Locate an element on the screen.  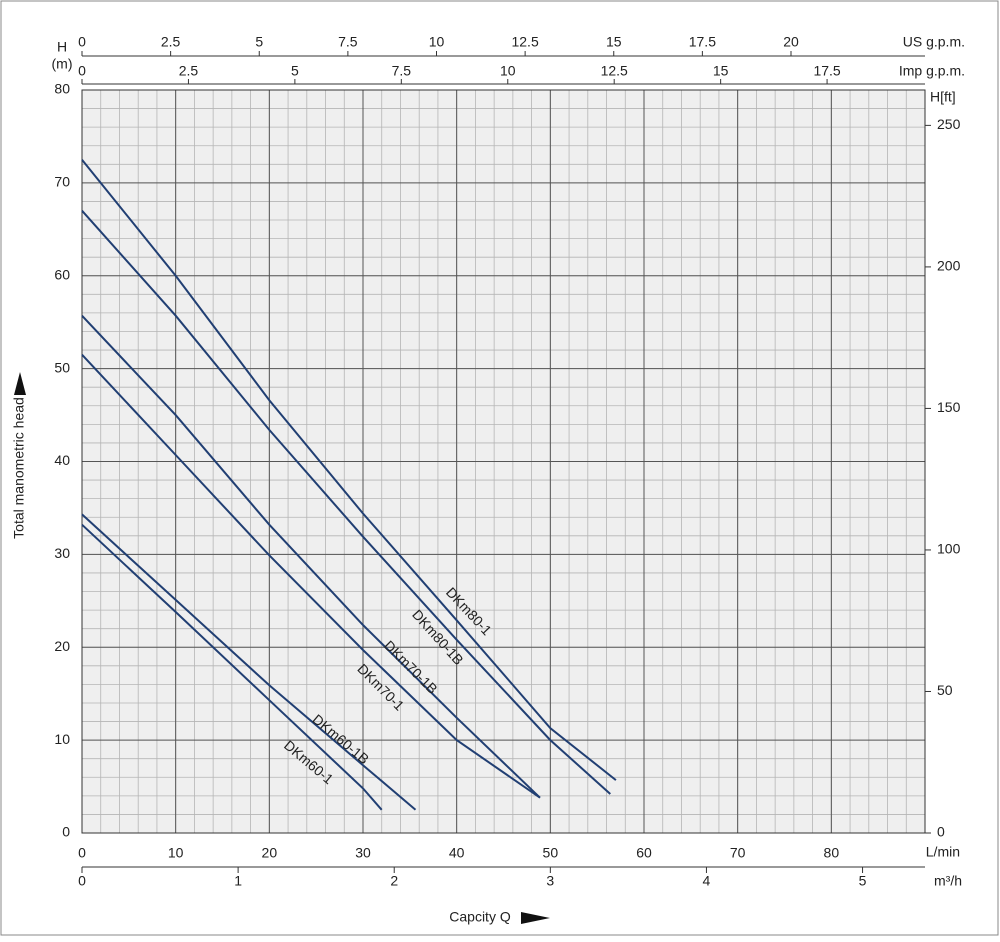
y-tick-label: 0 is located at coordinates (66, 832).